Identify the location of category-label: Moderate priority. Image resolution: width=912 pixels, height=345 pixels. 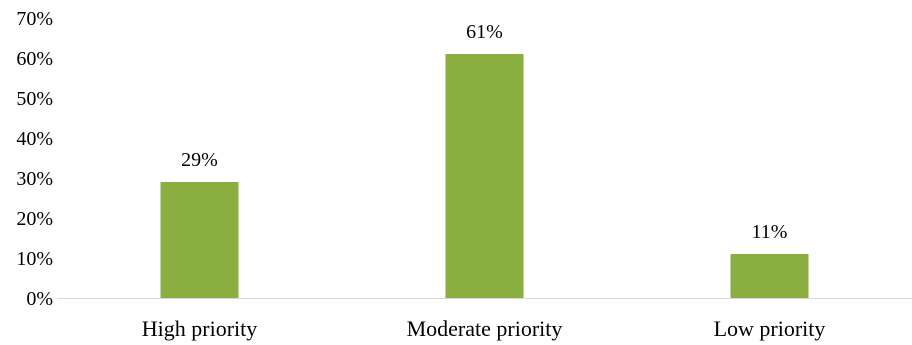
(485, 328).